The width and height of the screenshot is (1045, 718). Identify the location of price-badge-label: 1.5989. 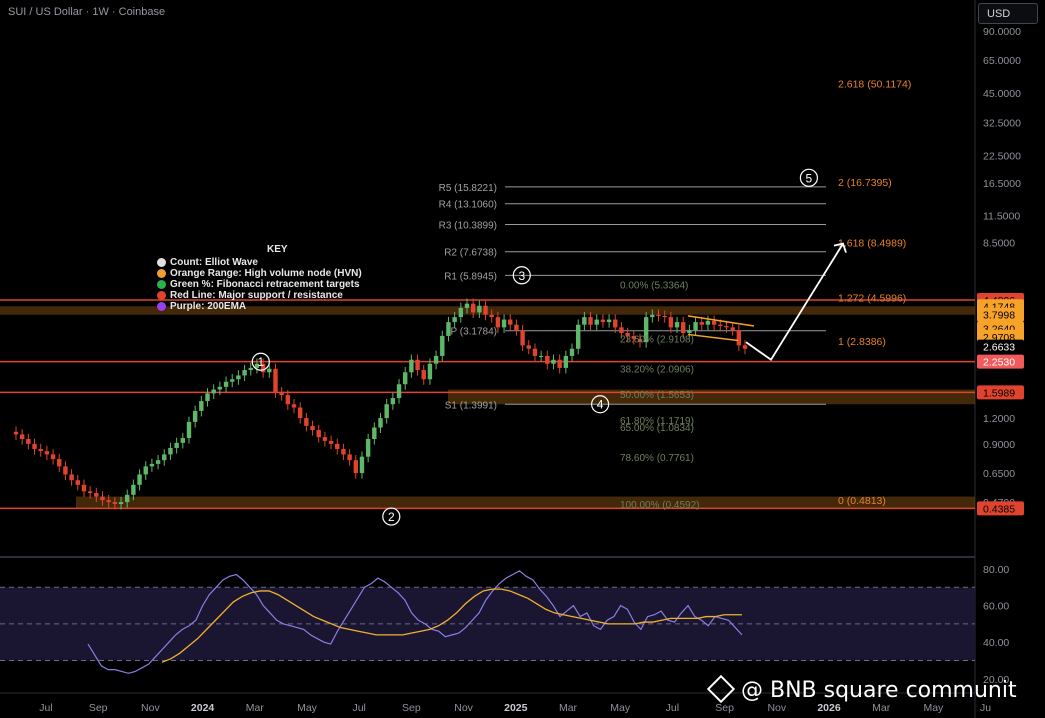
(999, 393).